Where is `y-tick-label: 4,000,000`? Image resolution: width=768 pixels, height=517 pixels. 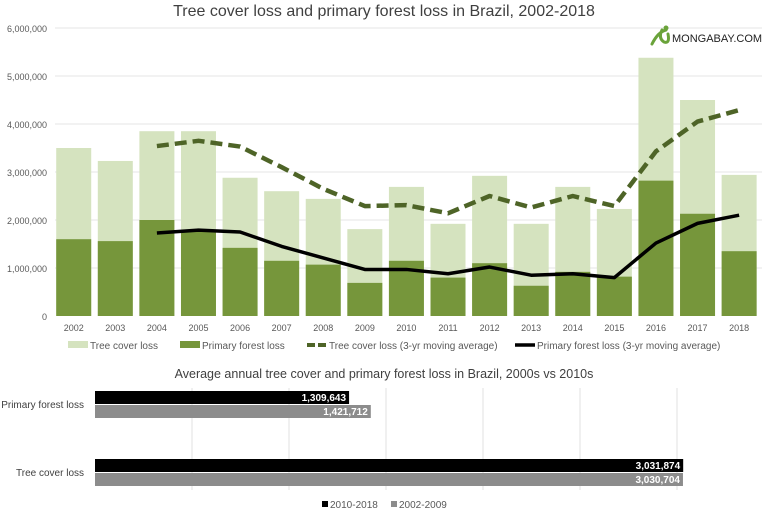
y-tick-label: 4,000,000 is located at coordinates (27, 125).